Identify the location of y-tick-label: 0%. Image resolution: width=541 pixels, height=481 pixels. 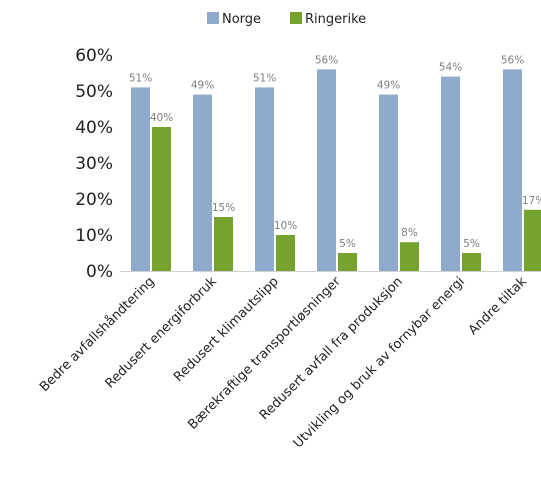
(99, 272).